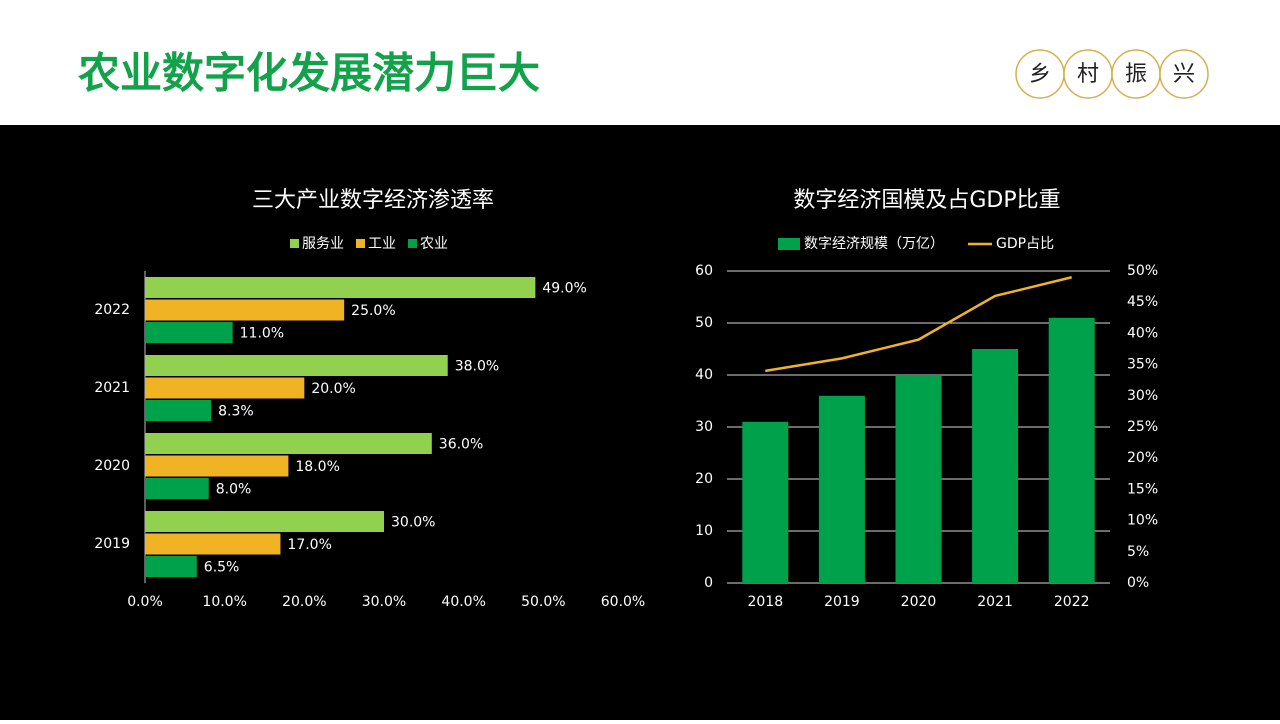  I want to click on value-label: 36.0%, so click(461, 445).